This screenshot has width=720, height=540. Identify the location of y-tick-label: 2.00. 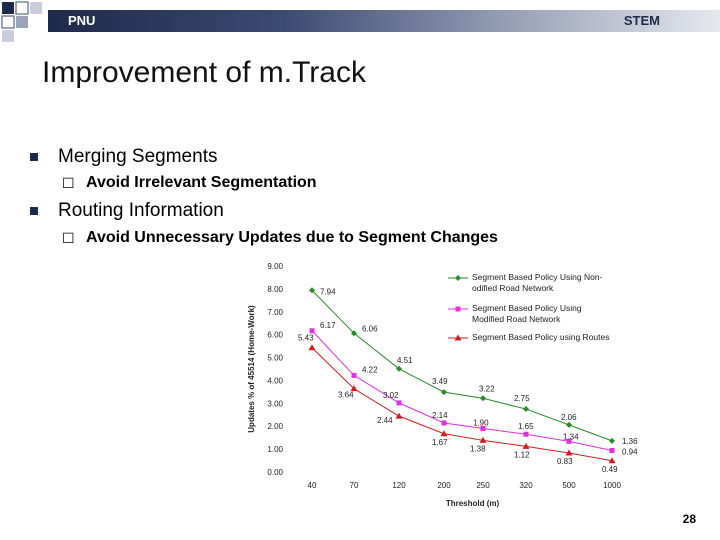
(275, 426).